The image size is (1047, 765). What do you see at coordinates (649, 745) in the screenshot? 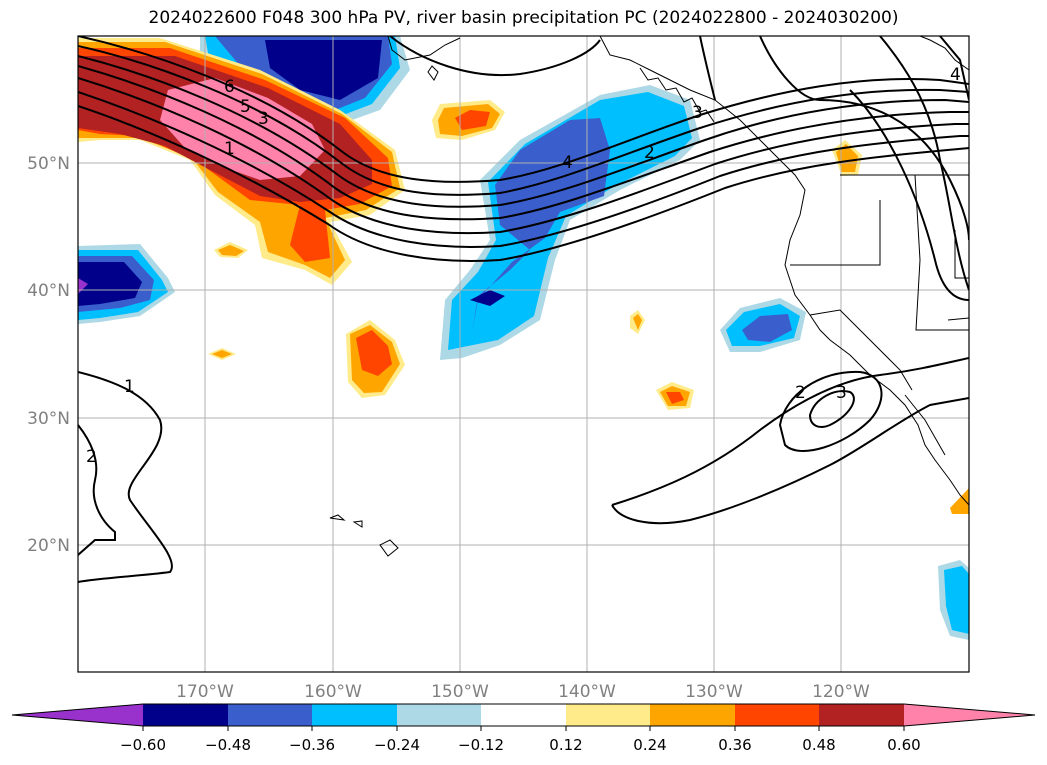
I see `colorbar-tick-label: 0.24` at bounding box center [649, 745].